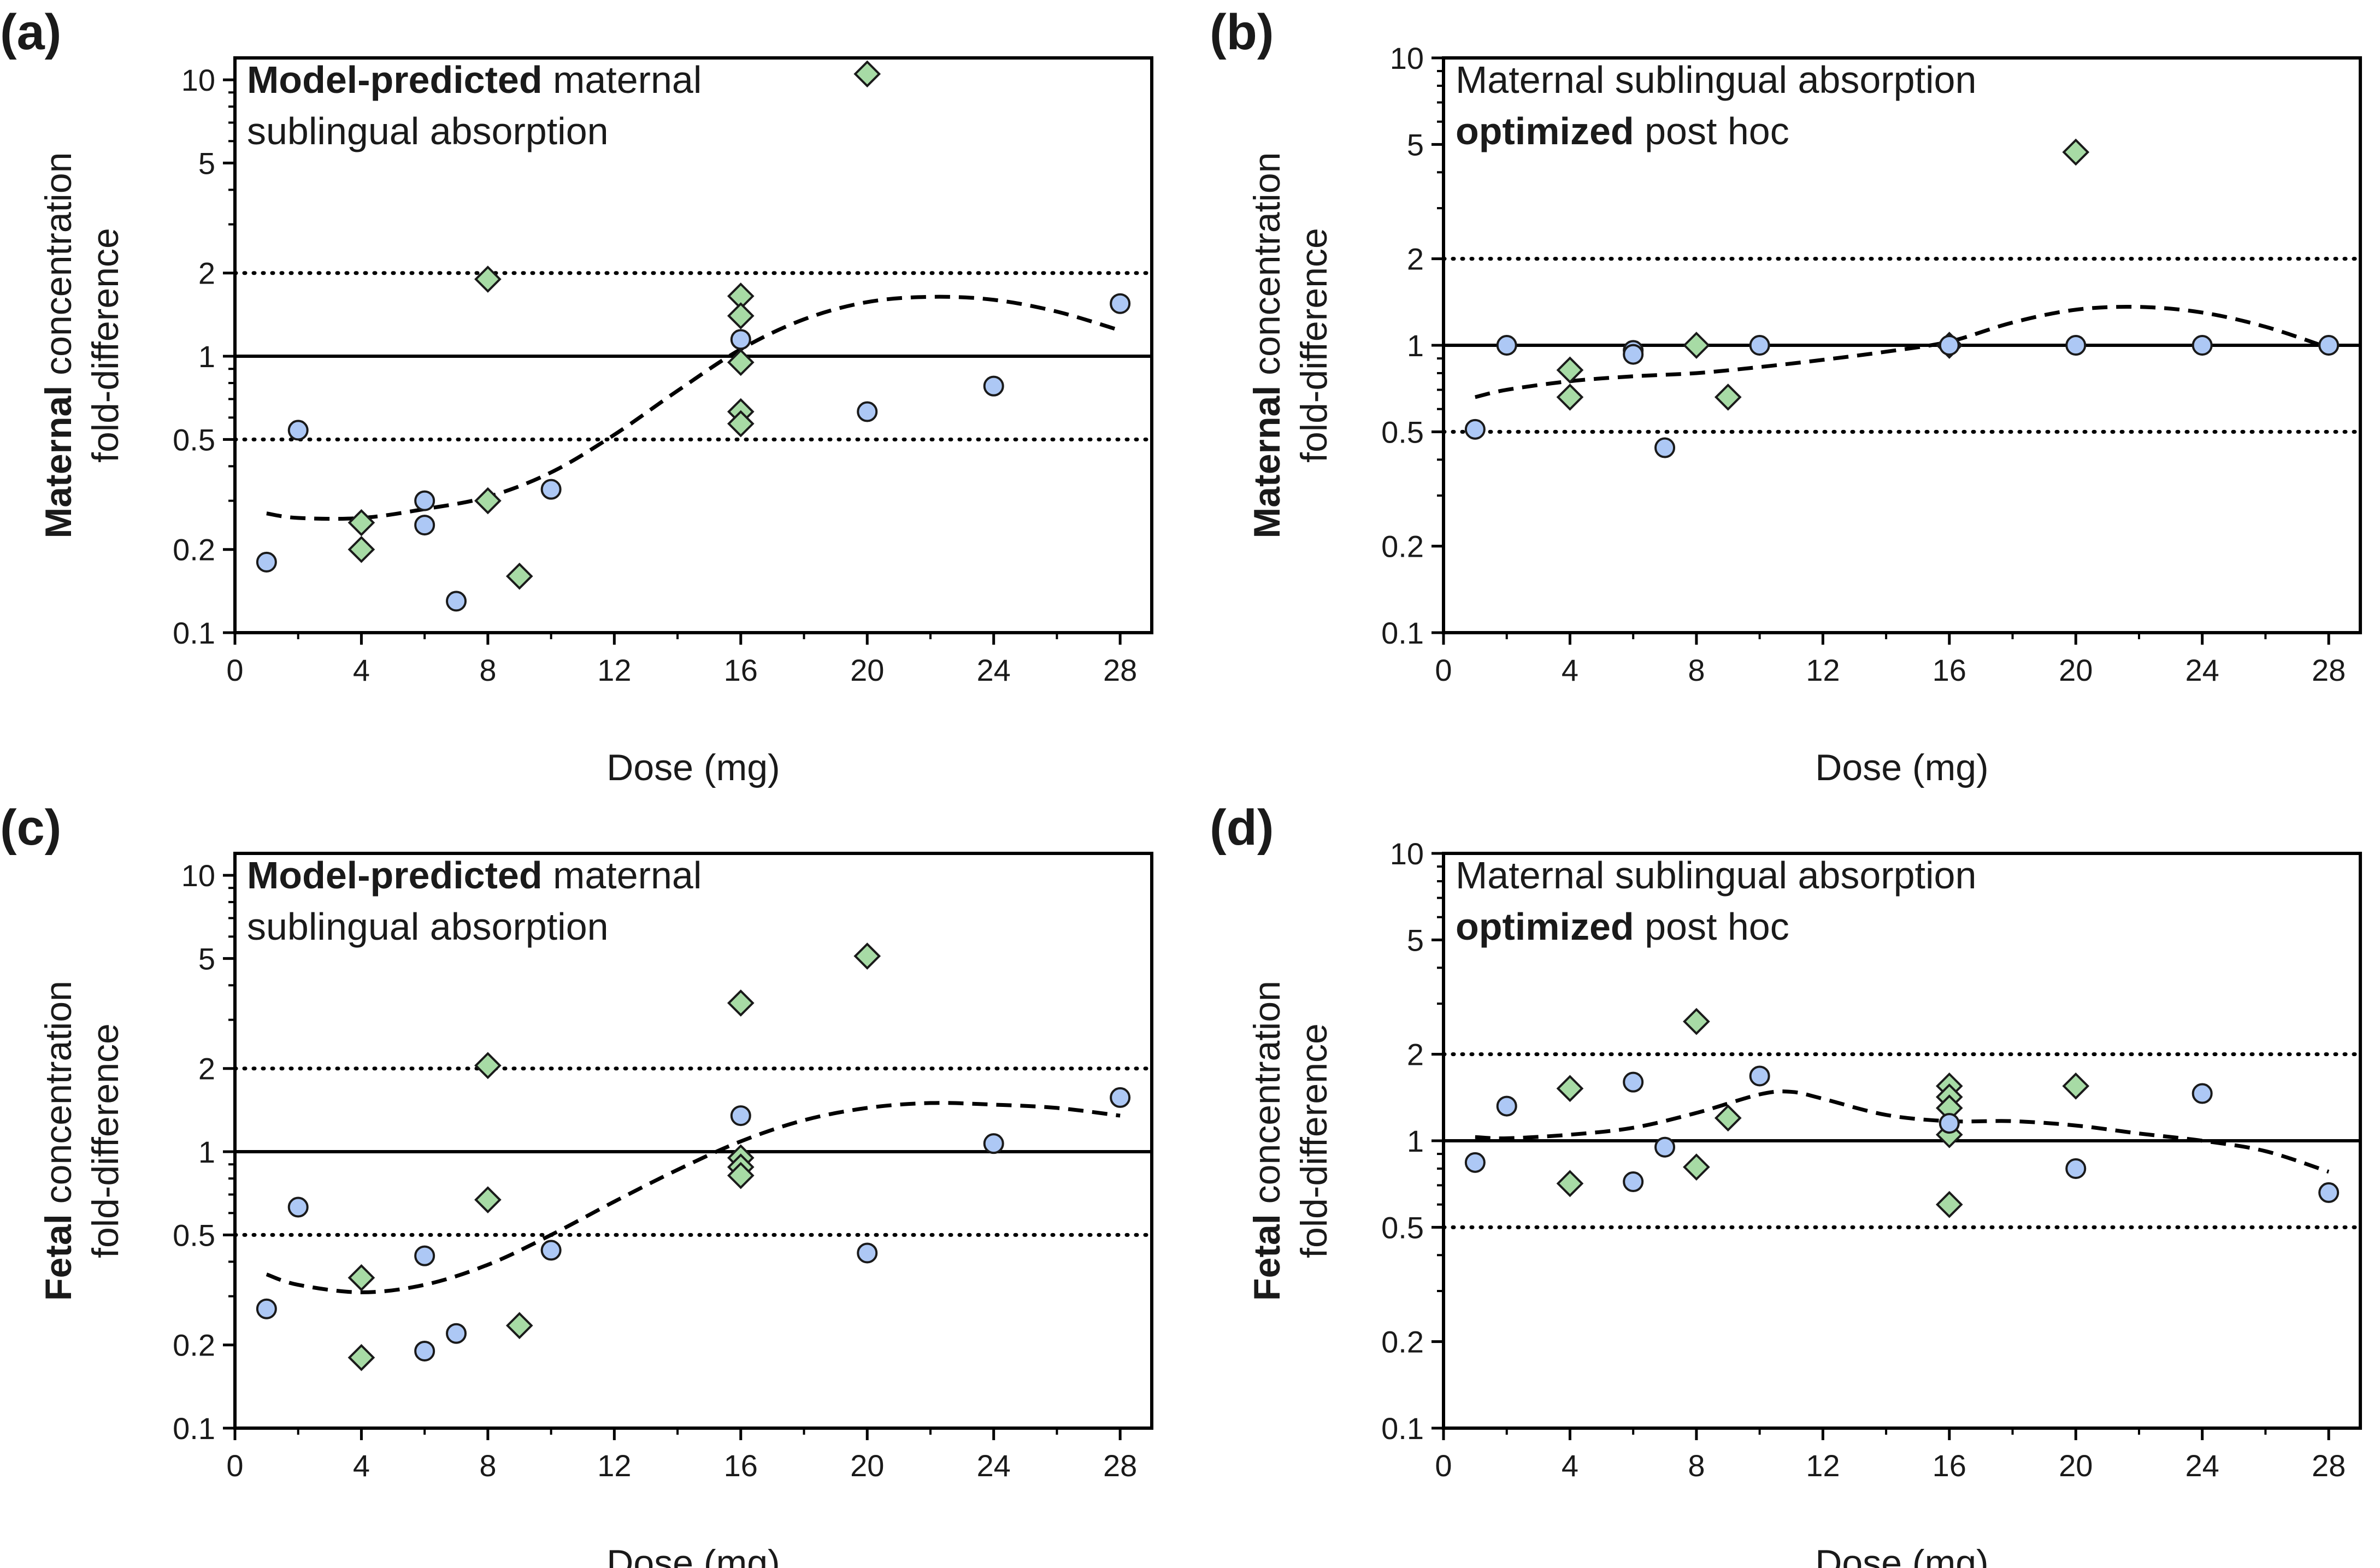  I want to click on annotation-text: maternal, so click(622, 875).